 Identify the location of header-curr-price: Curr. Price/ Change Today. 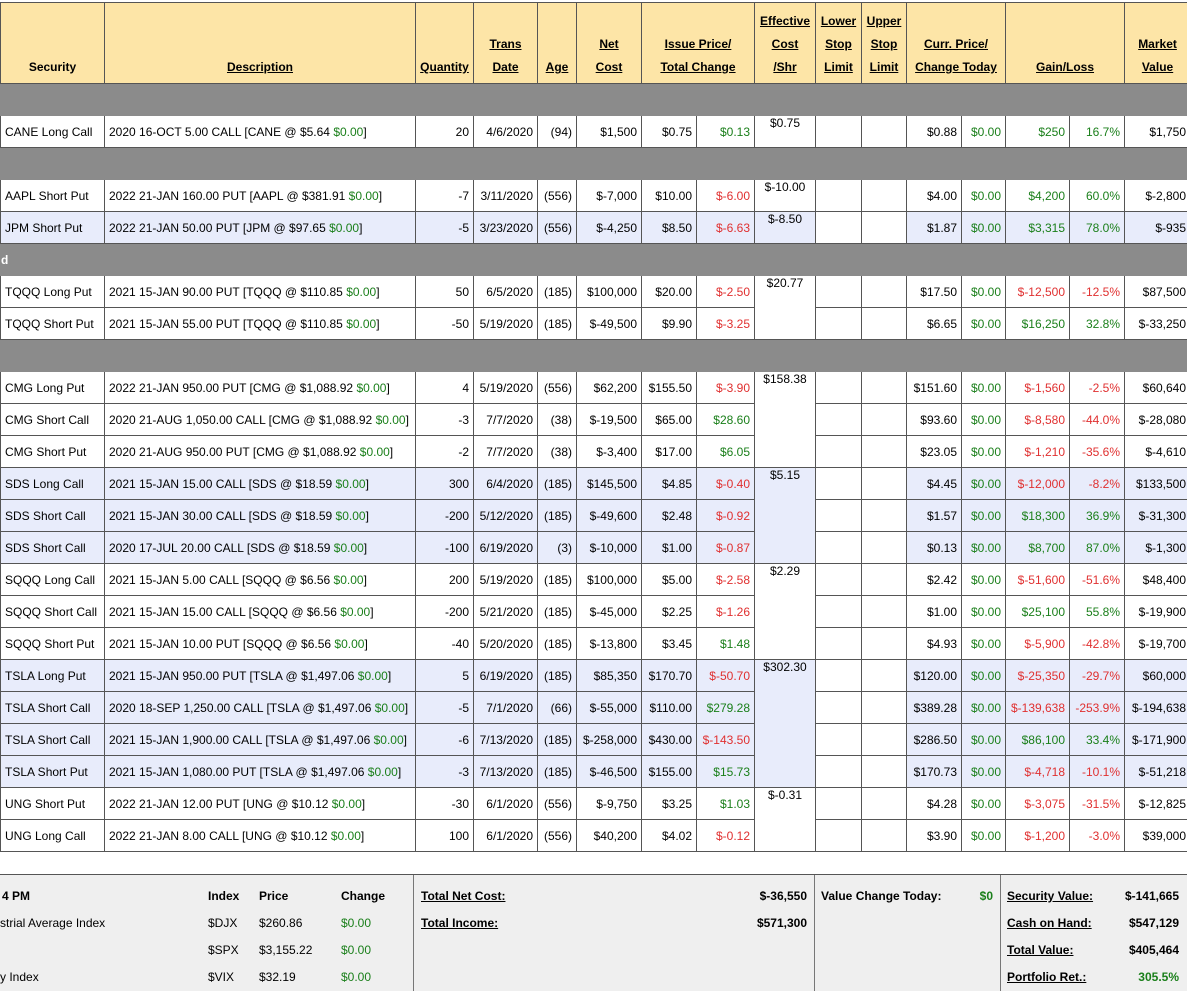
(956, 43).